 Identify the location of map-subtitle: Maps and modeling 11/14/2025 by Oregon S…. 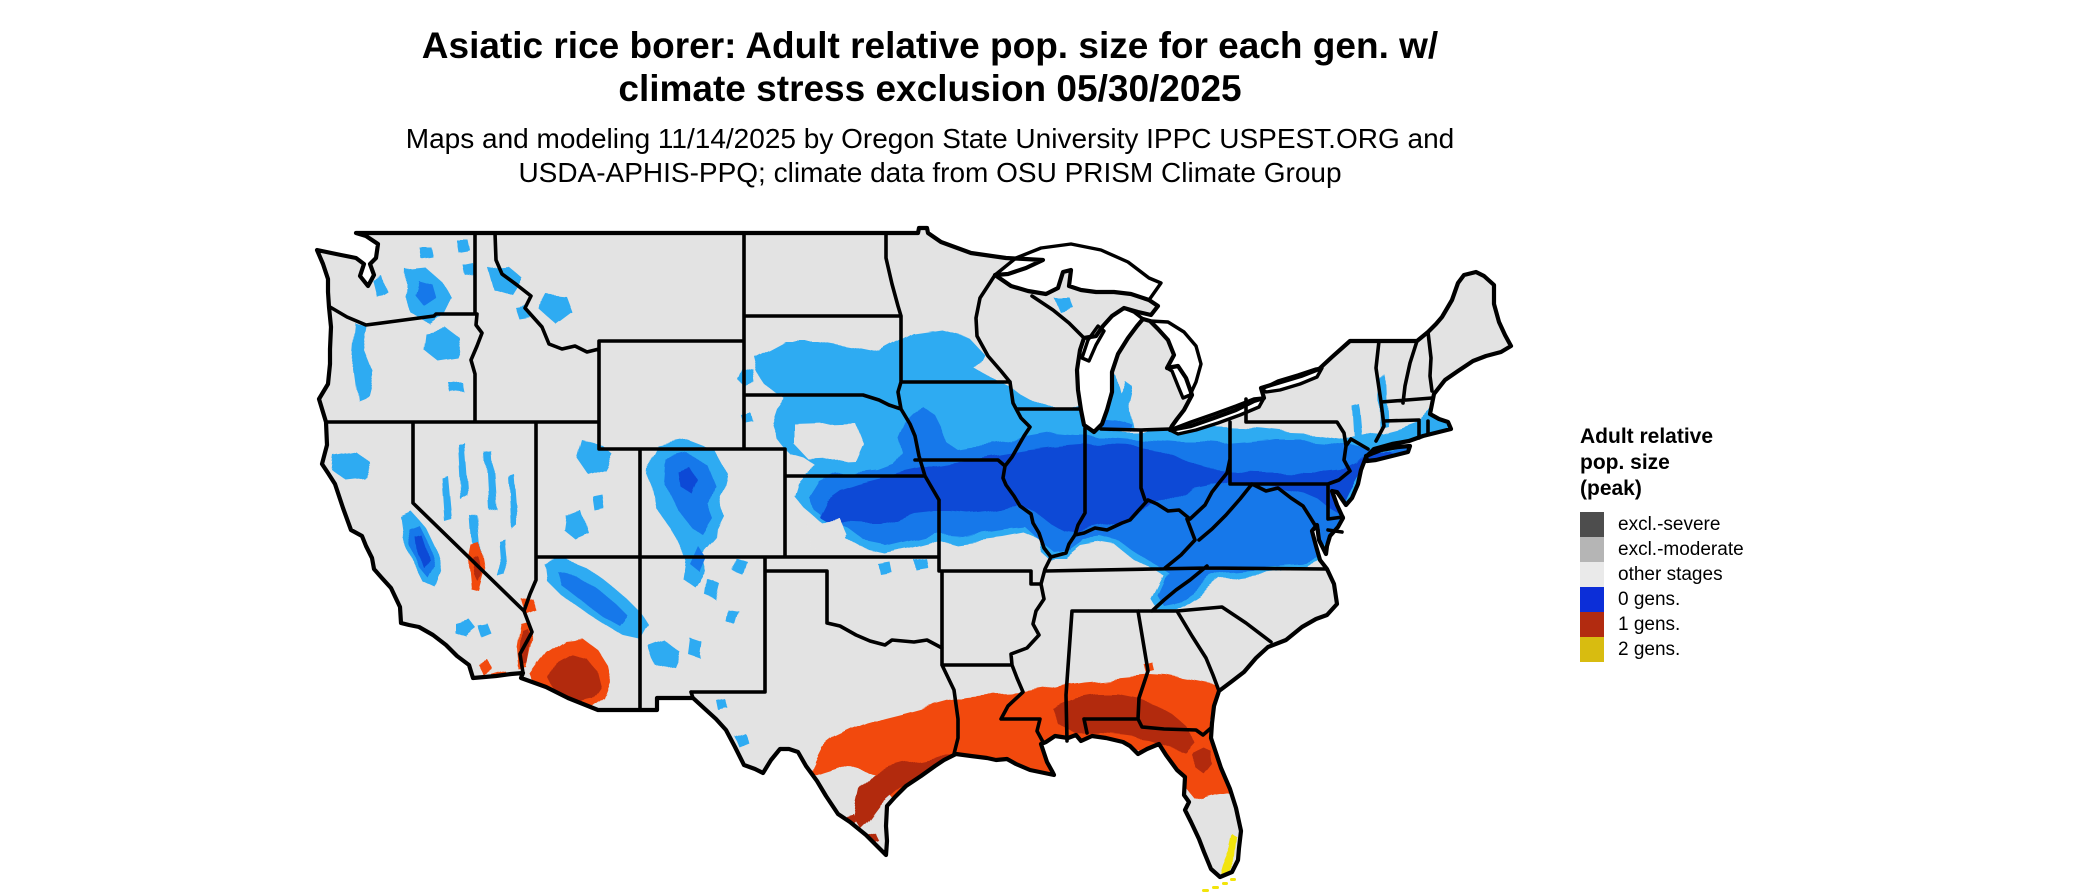
(930, 156).